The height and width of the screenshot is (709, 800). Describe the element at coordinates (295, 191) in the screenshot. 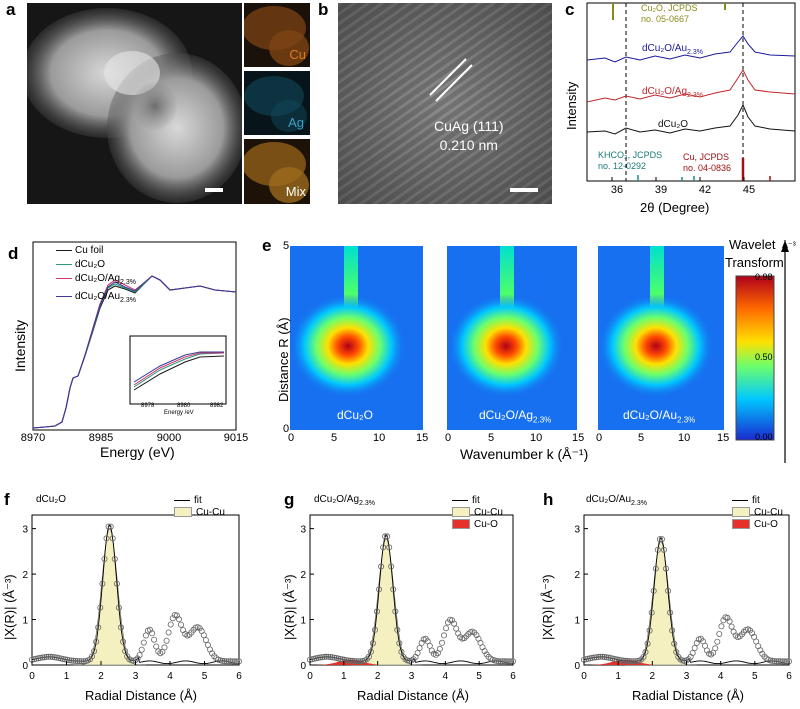

I see `eds-map-label-mix: Mix` at that location.